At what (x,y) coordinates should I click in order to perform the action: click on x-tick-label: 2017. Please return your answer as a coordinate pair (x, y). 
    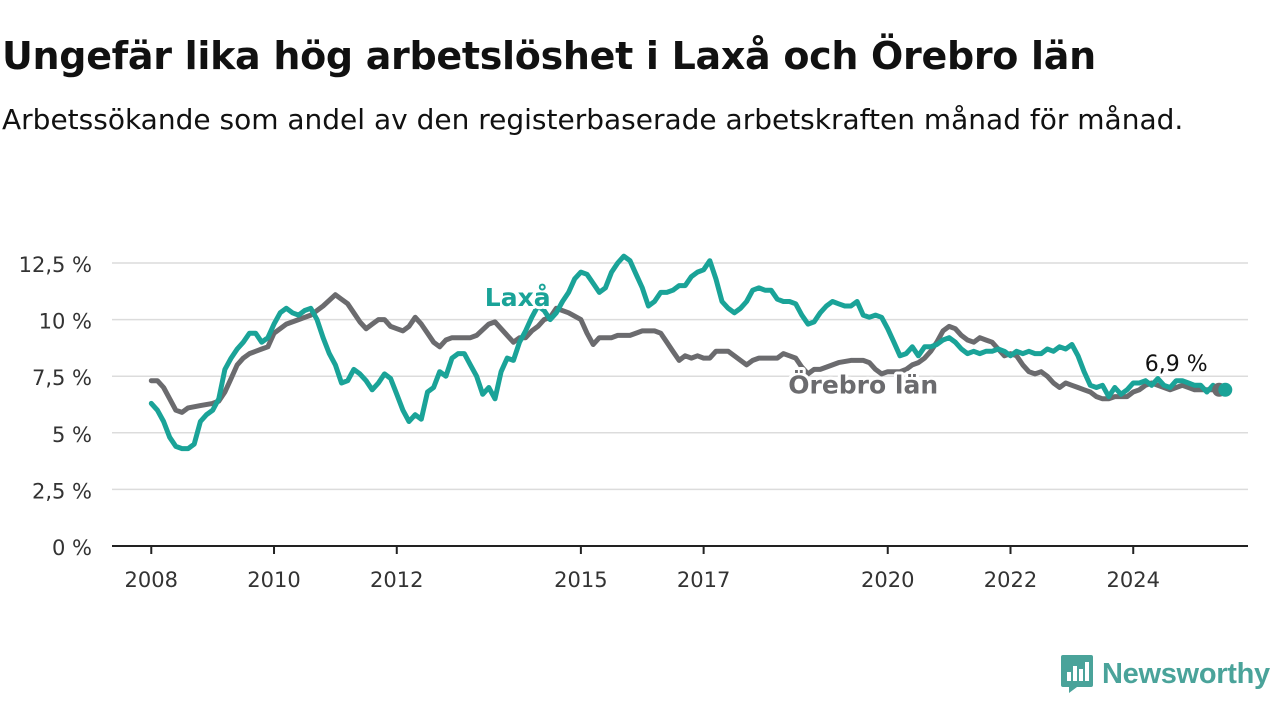
    Looking at the image, I should click on (703, 580).